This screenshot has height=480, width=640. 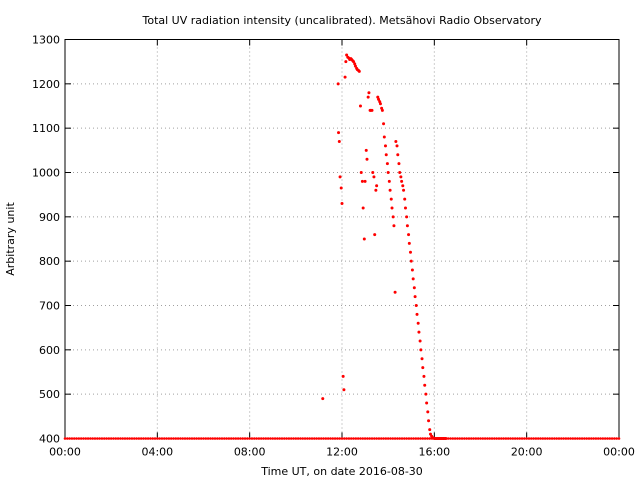 What do you see at coordinates (49, 439) in the screenshot?
I see `y-tick-label: 400` at bounding box center [49, 439].